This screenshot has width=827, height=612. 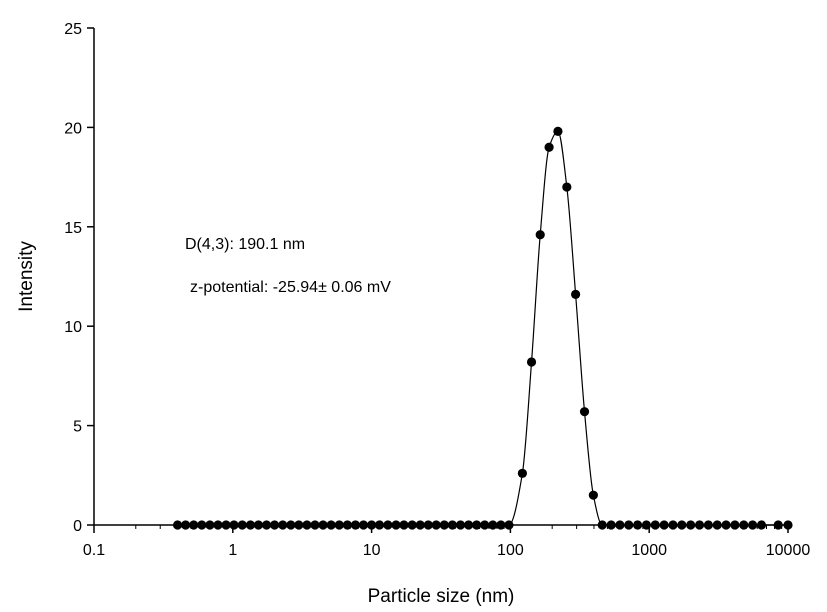 What do you see at coordinates (649, 550) in the screenshot?
I see `x-tick-label: 1000` at bounding box center [649, 550].